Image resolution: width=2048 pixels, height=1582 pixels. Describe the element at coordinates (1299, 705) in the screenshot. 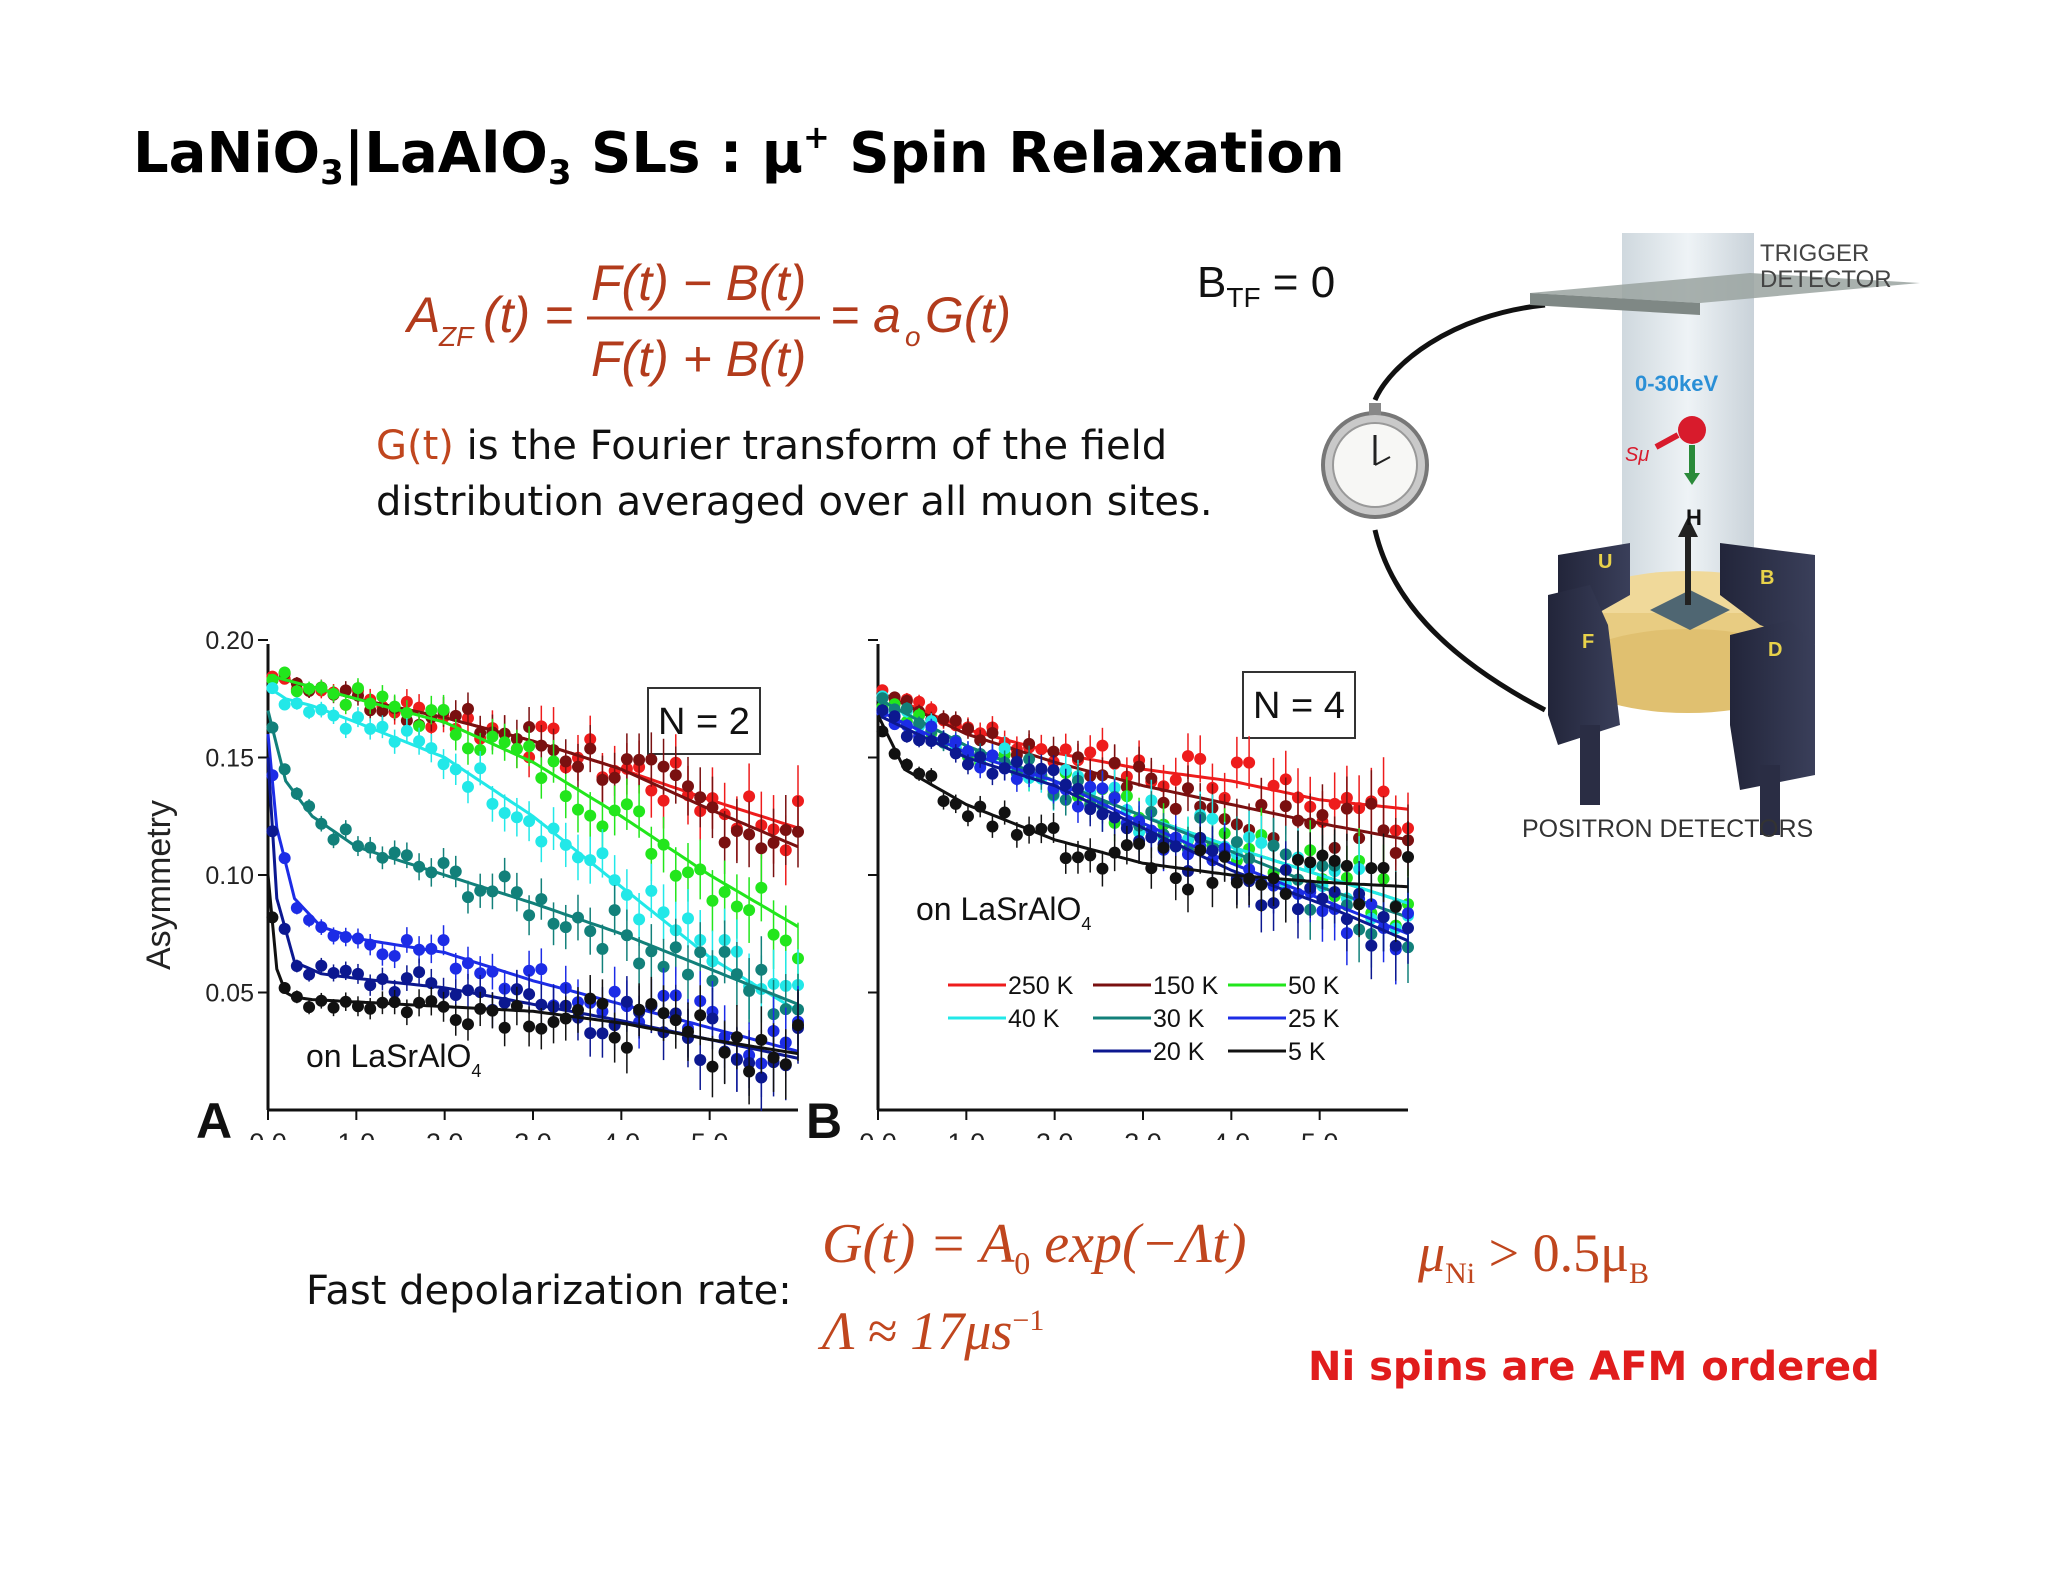

I see `box-label-frame` at that location.